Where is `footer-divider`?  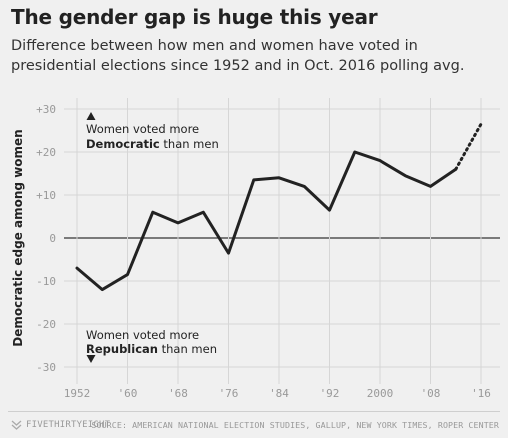 footer-divider is located at coordinates (254, 411).